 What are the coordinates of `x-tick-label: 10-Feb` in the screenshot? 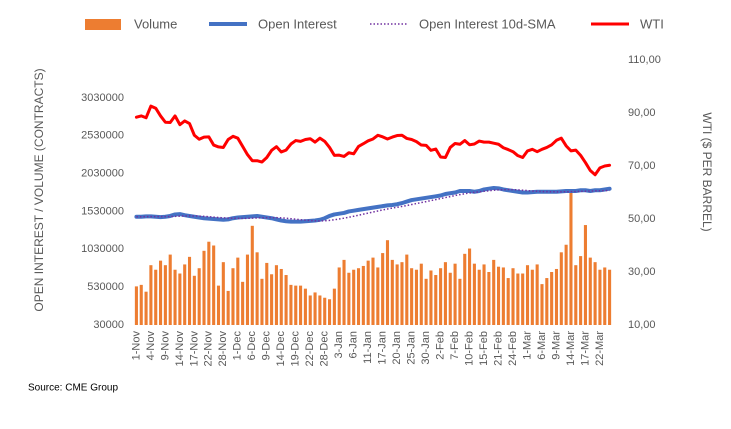 It's located at (469, 348).